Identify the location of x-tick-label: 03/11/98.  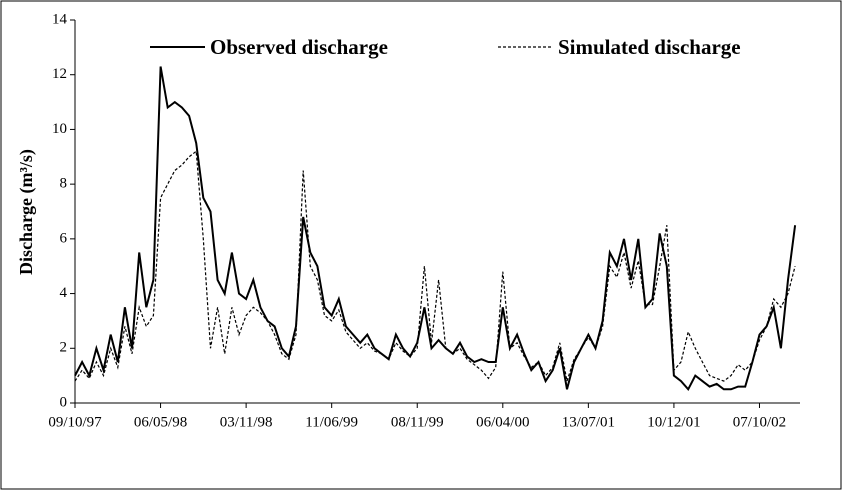
(246, 422).